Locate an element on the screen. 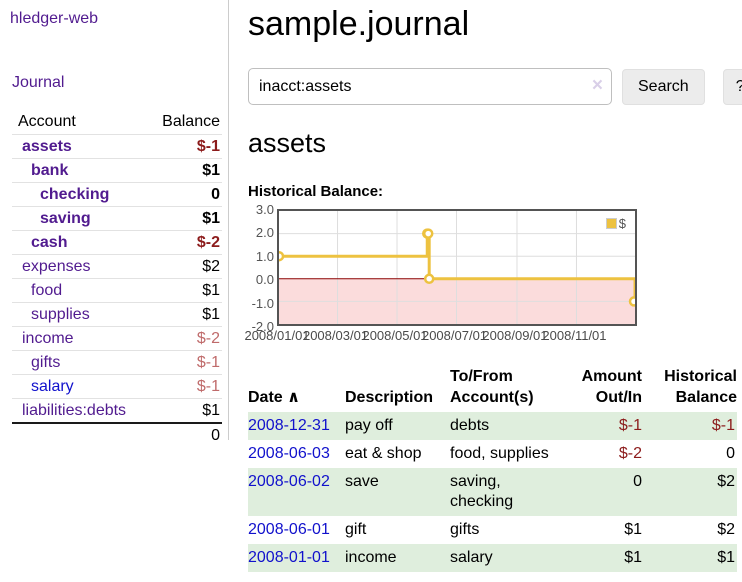  account-row: saving $1 is located at coordinates (117, 218).